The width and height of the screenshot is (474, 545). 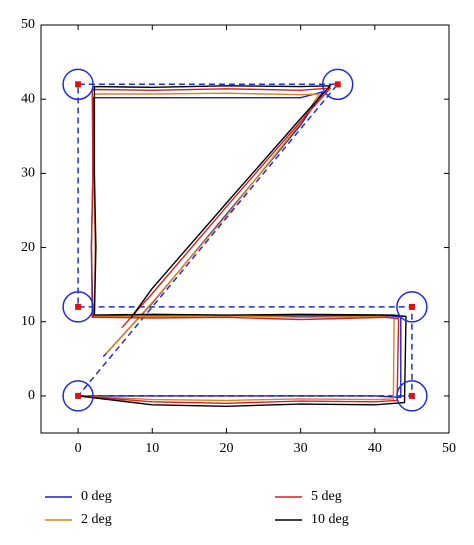 What do you see at coordinates (78, 448) in the screenshot?
I see `x-tick-label: 0` at bounding box center [78, 448].